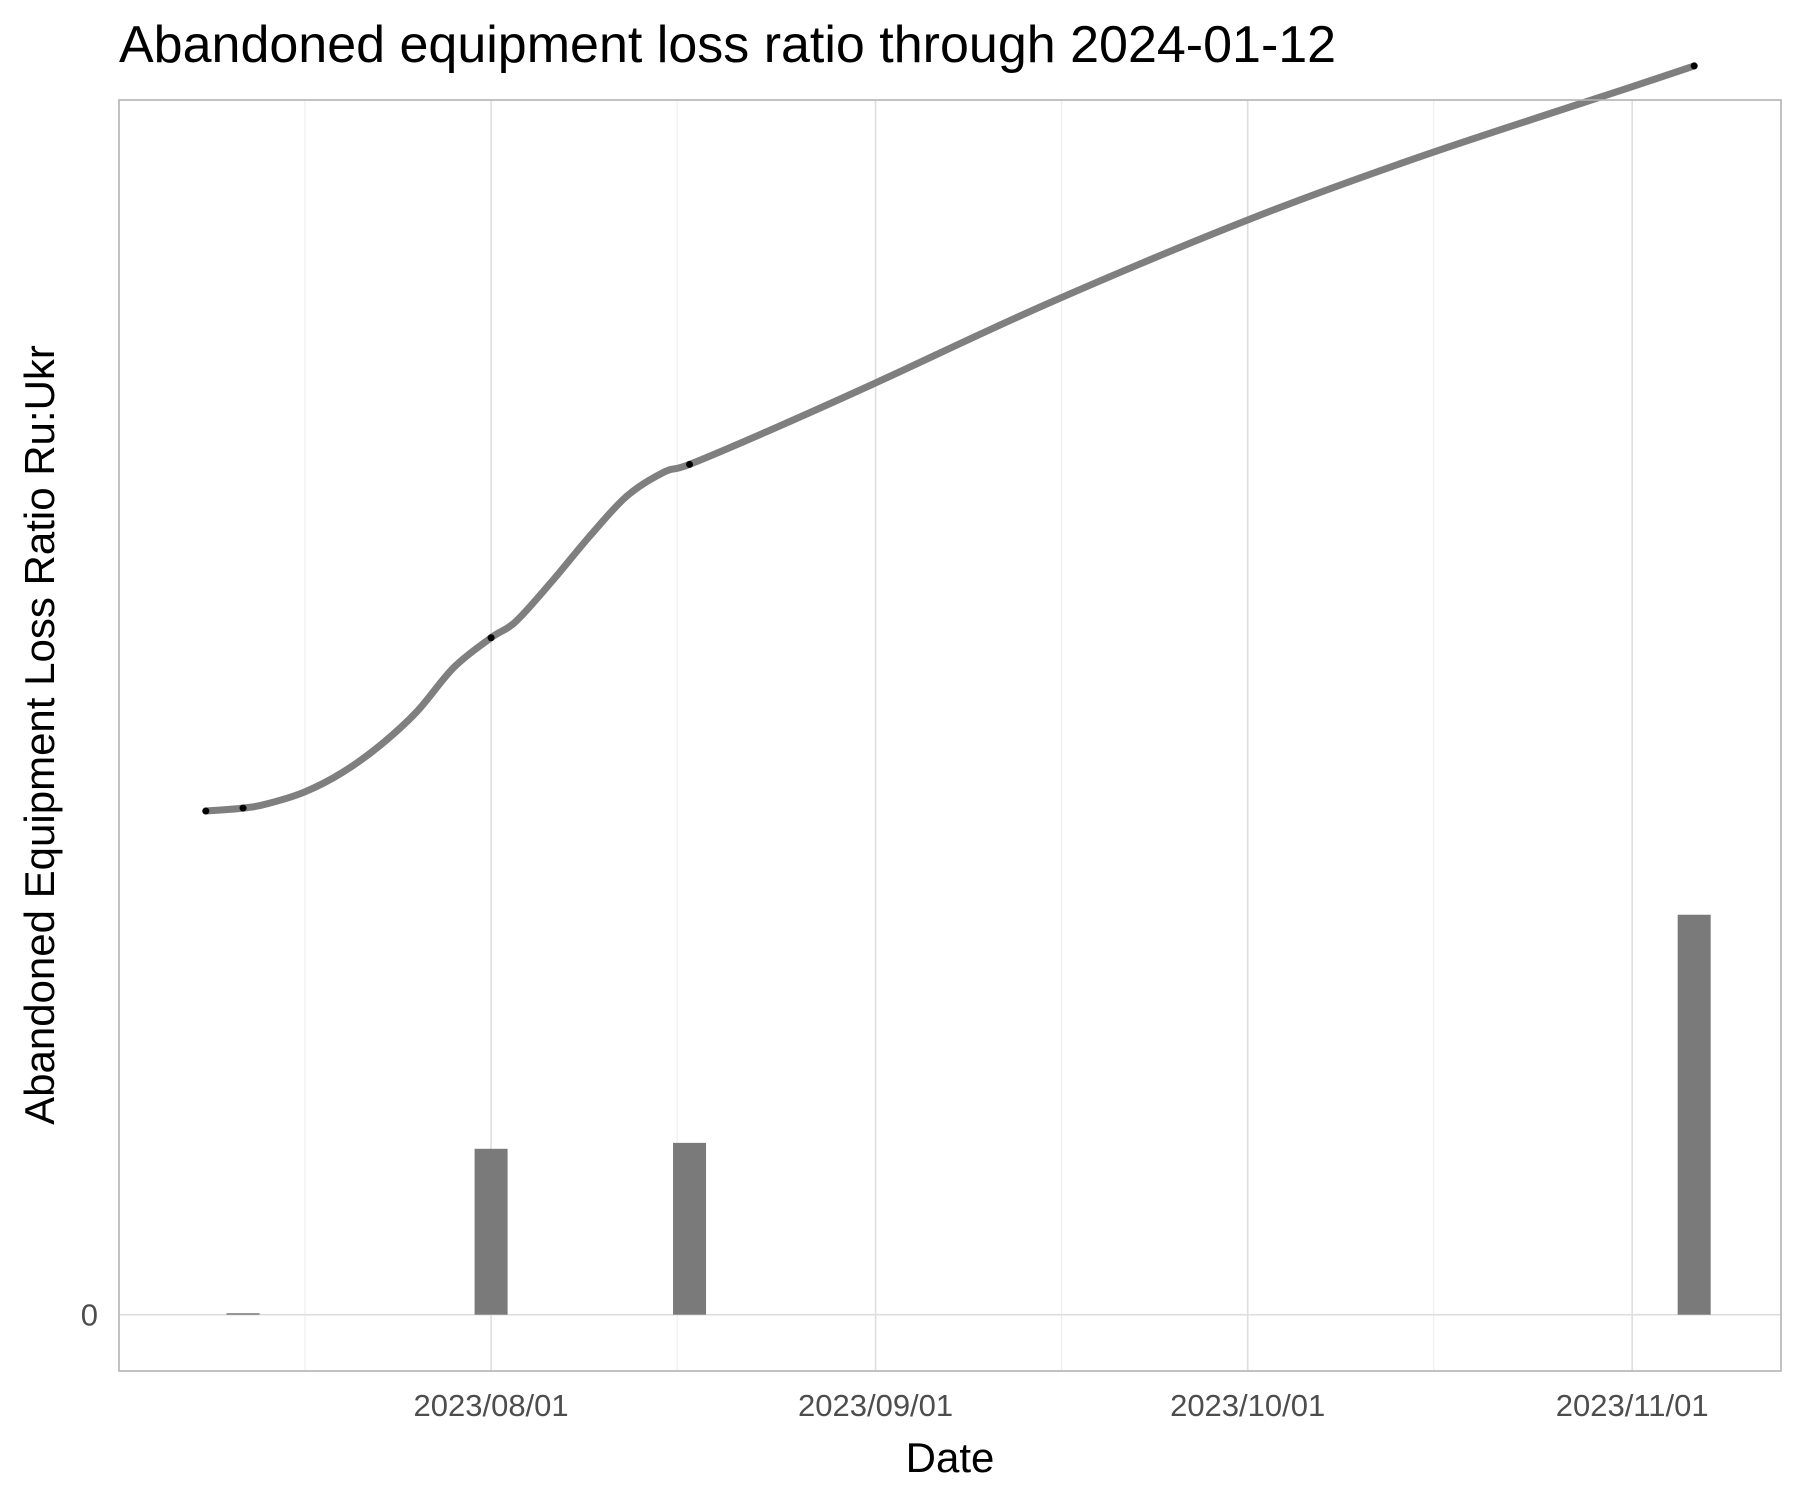 The image size is (1800, 1500). I want to click on x-tick-label: 2023/10/01, so click(1247, 1405).